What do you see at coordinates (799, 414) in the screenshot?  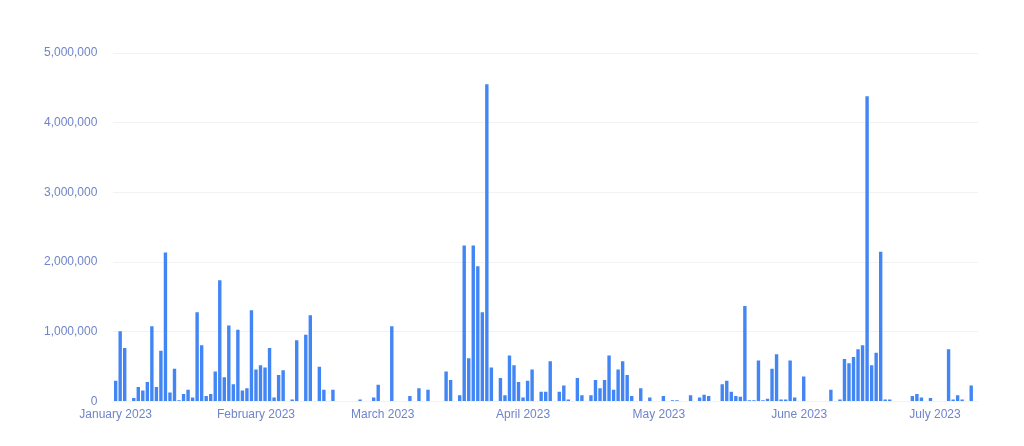 I see `x-tick-label: June 2023` at bounding box center [799, 414].